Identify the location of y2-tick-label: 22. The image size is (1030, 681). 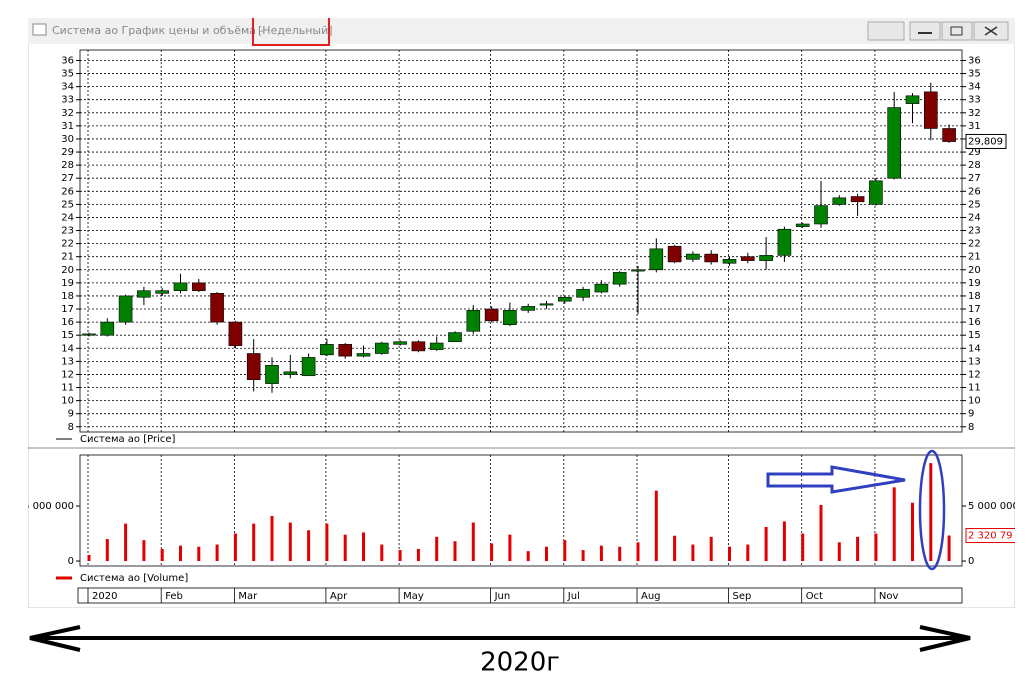
(974, 244).